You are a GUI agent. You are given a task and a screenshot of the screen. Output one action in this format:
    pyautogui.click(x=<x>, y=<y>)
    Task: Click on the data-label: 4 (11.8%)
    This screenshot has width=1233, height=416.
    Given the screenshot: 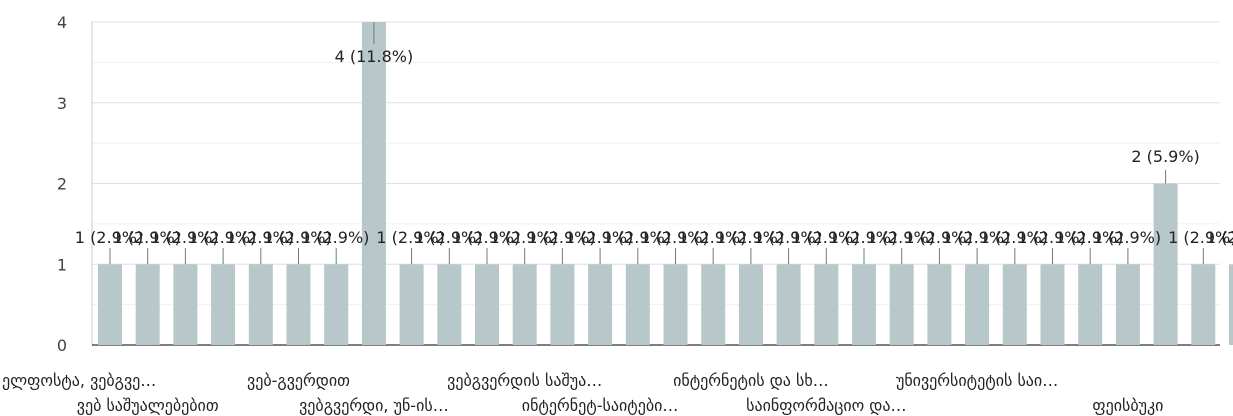 What is the action you would take?
    pyautogui.click(x=374, y=56)
    